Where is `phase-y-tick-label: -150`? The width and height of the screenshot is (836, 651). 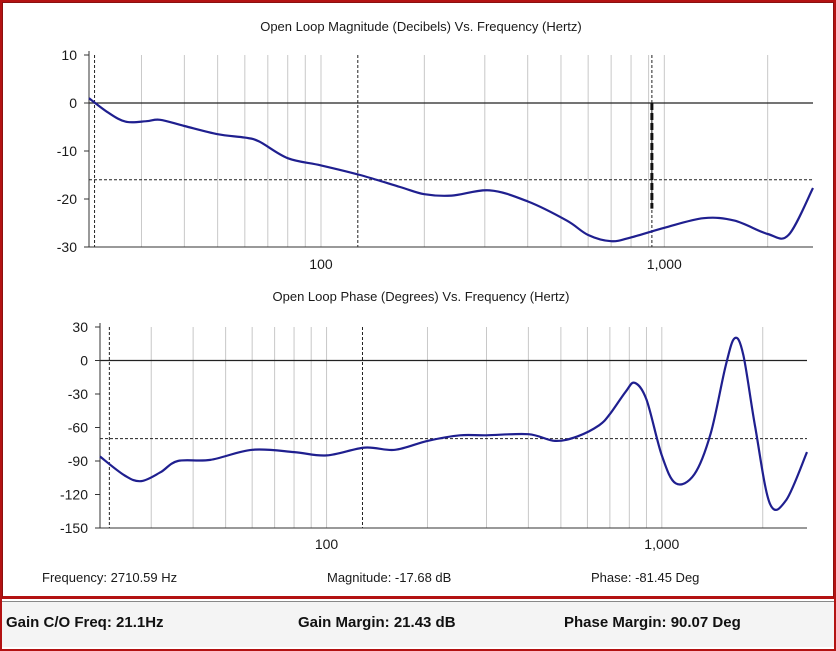 phase-y-tick-label: -150 is located at coordinates (74, 528).